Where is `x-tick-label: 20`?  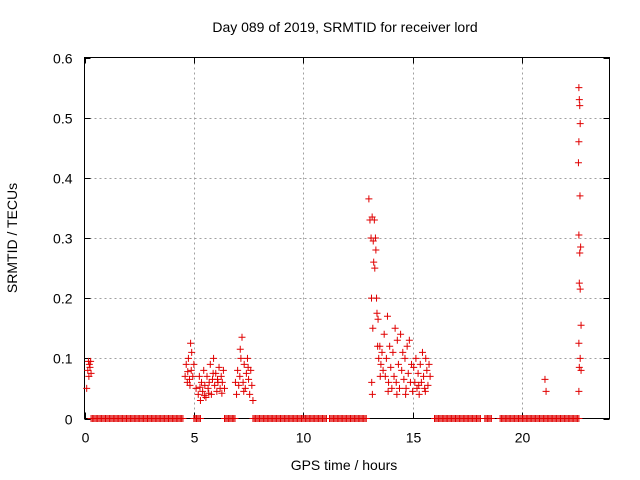 x-tick-label: 20 is located at coordinates (523, 438).